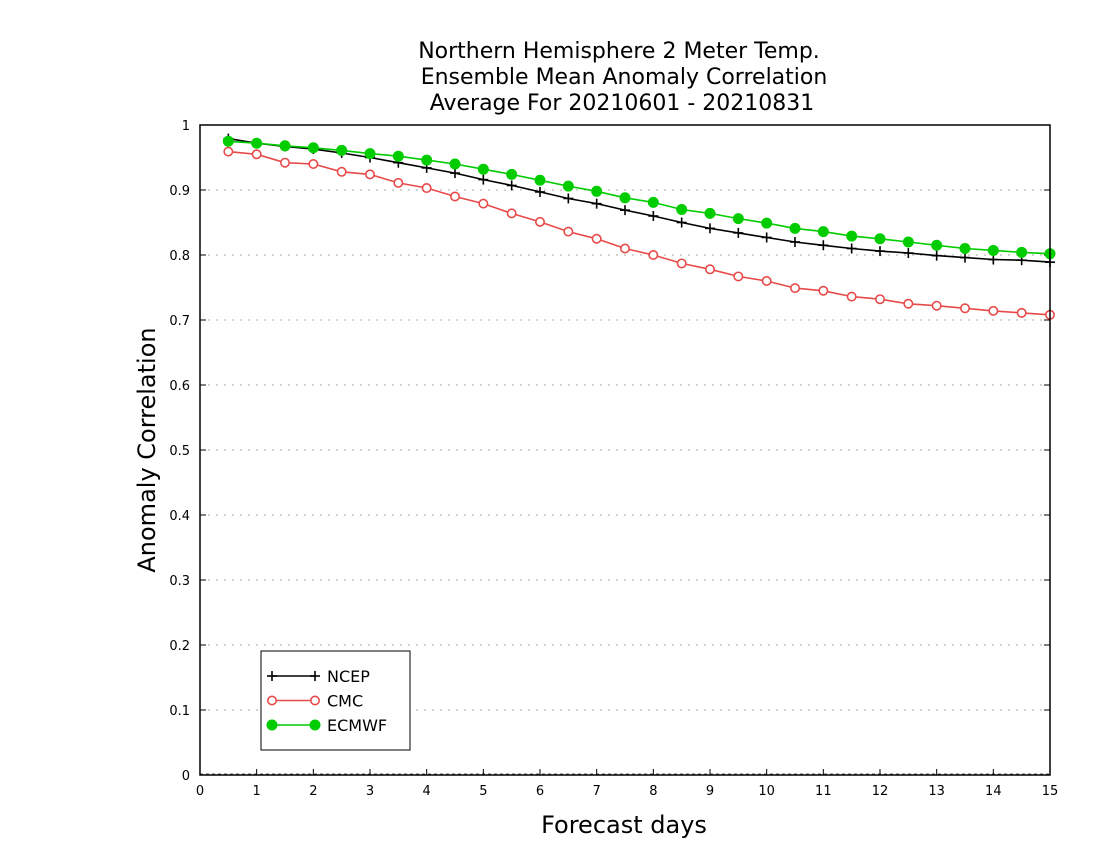 The image size is (1100, 850). Describe the element at coordinates (186, 126) in the screenshot. I see `y-tick-label: 1` at that location.